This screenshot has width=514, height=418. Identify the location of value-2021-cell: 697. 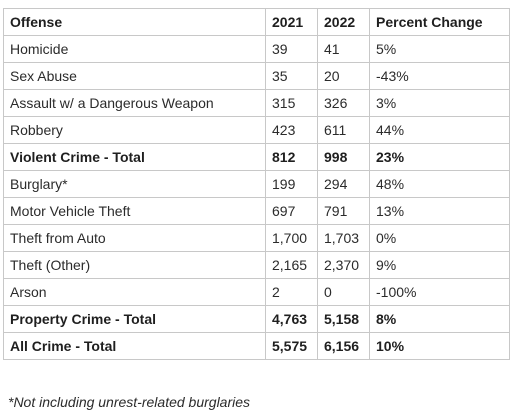
(291, 211).